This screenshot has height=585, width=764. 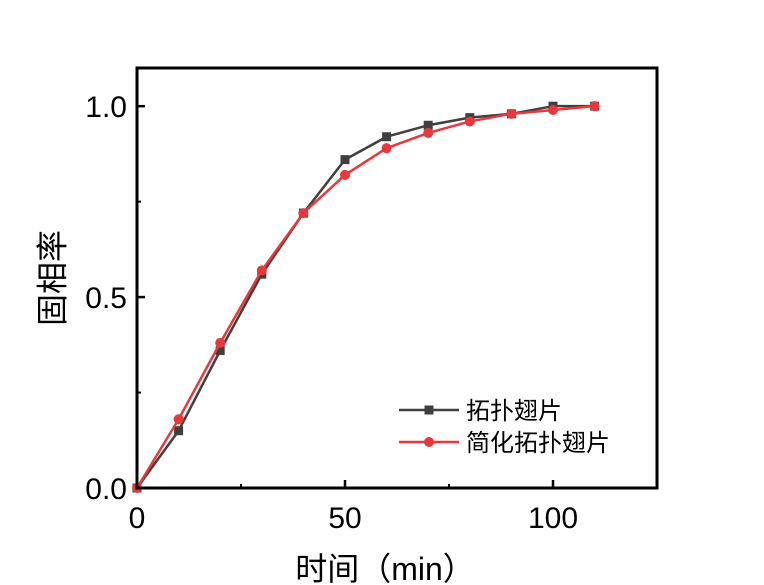 I want to click on x-tick-label: 0, so click(x=137, y=518).